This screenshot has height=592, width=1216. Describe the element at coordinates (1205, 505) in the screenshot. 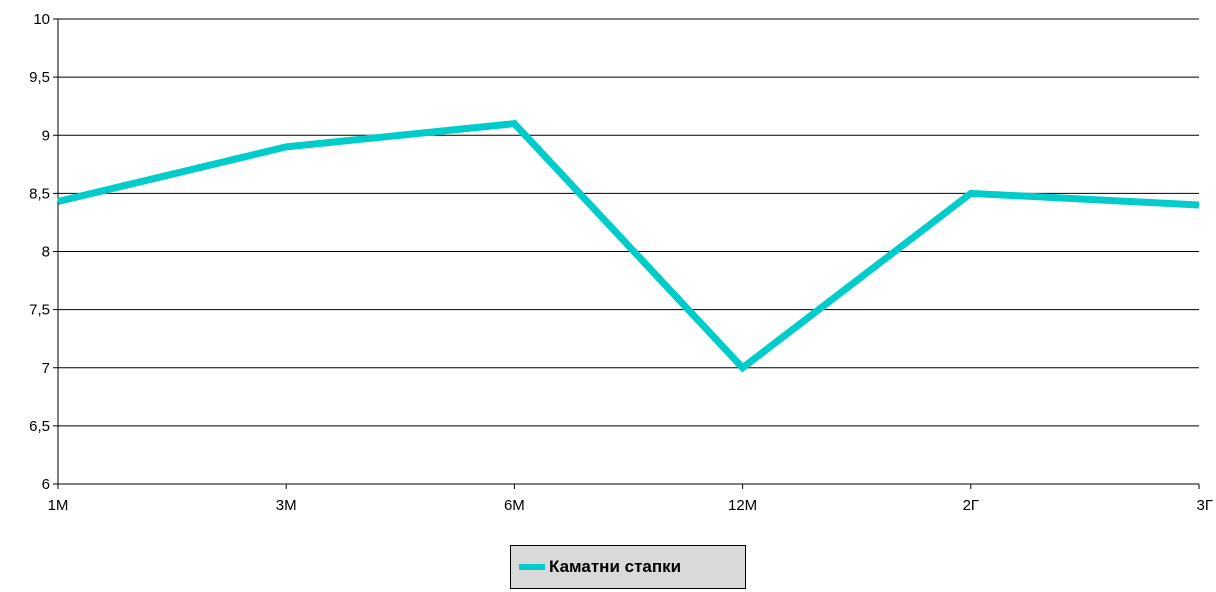

I see `x-tick-label-5: 3Г` at that location.